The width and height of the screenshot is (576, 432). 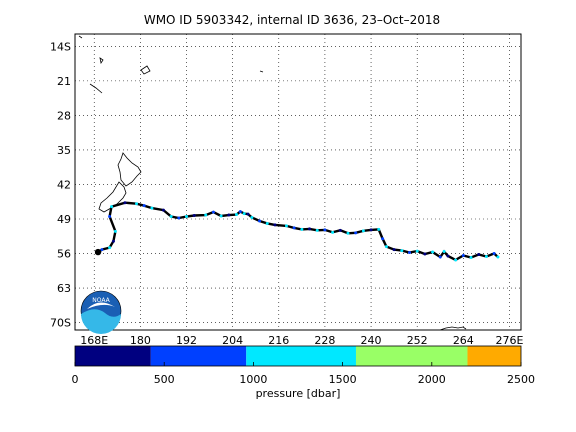 What do you see at coordinates (64, 81) in the screenshot?
I see `lat-tick-label: 21` at bounding box center [64, 81].